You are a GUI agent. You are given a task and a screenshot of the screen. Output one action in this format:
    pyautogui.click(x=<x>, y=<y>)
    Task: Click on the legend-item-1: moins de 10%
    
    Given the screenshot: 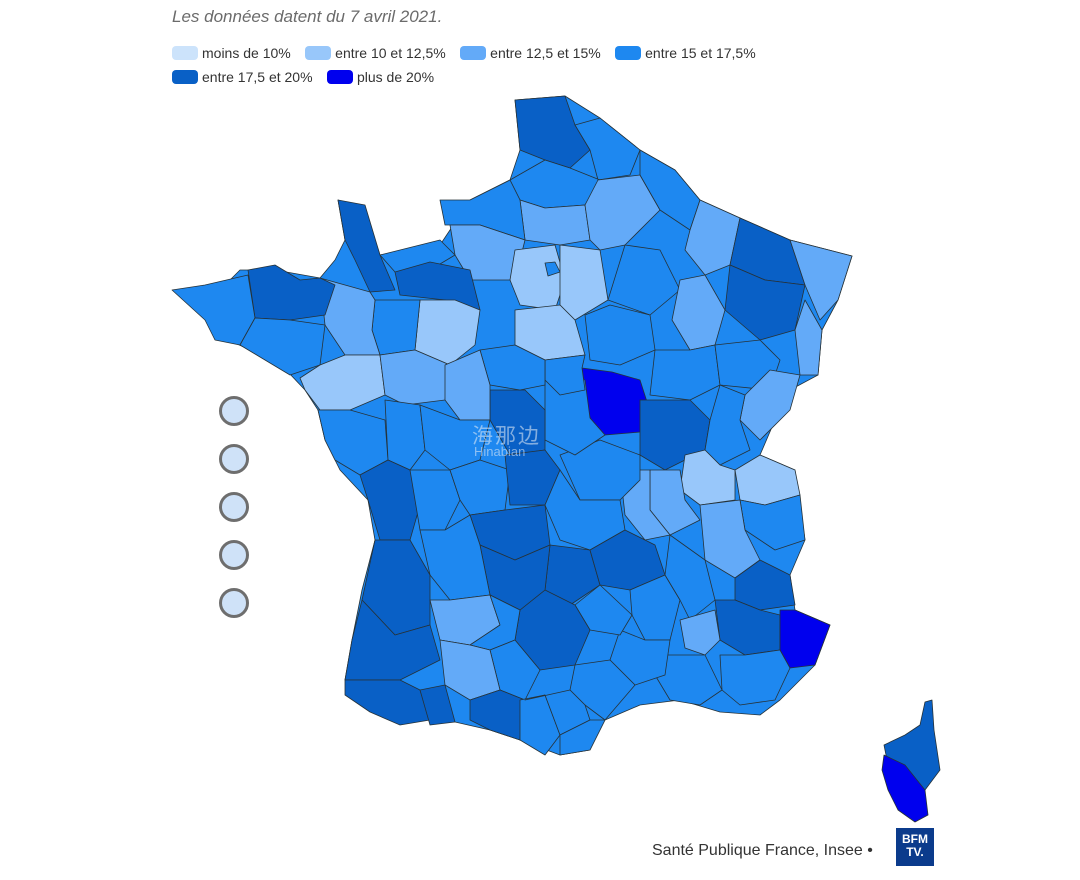 What is the action you would take?
    pyautogui.click(x=231, y=53)
    